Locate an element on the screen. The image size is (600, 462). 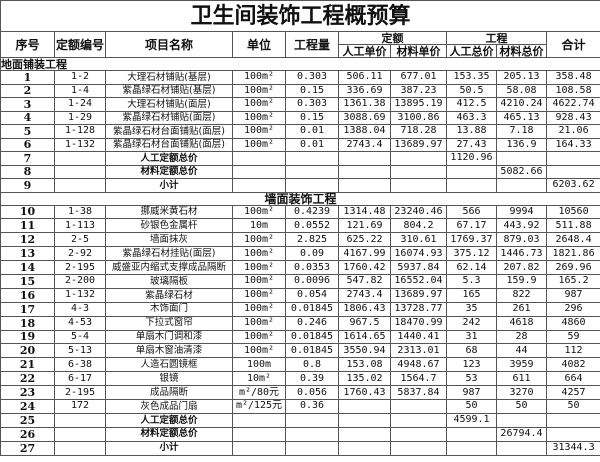
cell-lt is located at coordinates (471, 171).